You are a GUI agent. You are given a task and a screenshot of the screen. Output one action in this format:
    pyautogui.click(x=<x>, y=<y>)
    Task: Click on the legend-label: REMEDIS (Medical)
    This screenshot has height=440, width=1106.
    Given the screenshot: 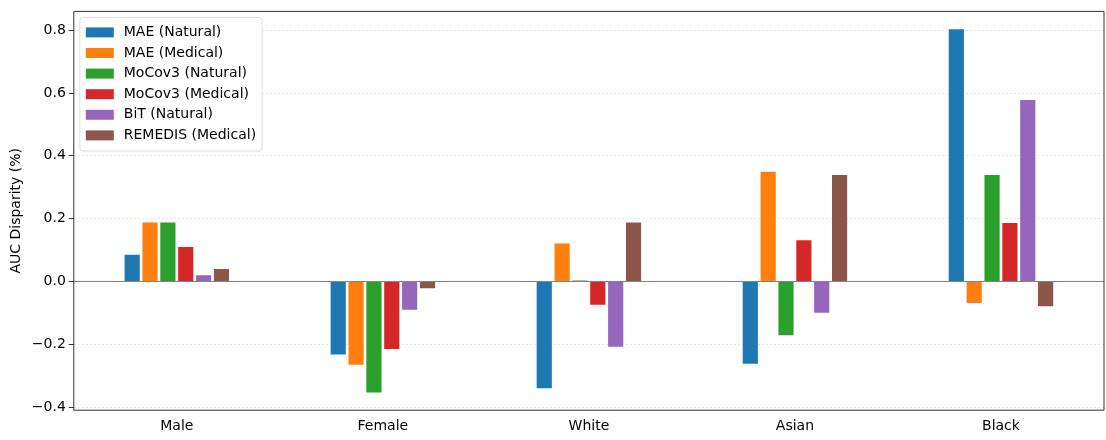 What is the action you would take?
    pyautogui.click(x=190, y=134)
    